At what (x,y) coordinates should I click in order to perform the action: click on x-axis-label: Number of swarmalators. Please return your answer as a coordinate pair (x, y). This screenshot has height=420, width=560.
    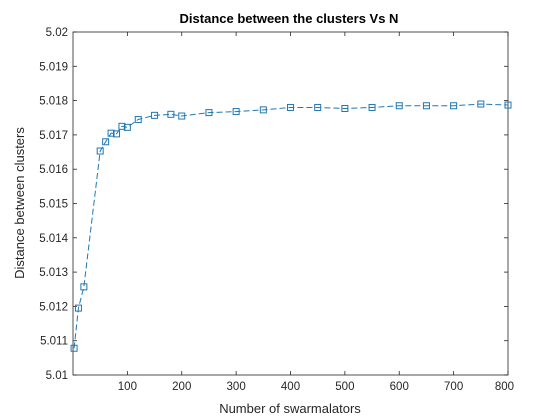
    Looking at the image, I should click on (290, 408).